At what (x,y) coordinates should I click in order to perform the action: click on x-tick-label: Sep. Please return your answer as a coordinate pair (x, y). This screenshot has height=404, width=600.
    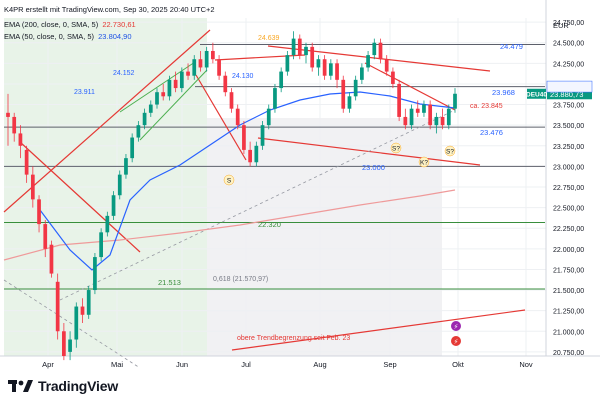
    Looking at the image, I should click on (389, 364).